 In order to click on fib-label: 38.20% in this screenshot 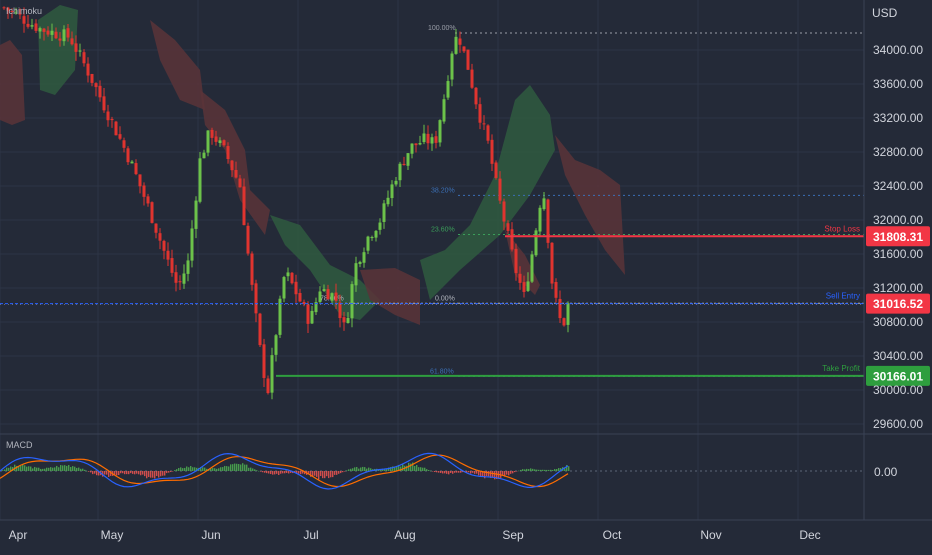, I will do `click(443, 190)`.